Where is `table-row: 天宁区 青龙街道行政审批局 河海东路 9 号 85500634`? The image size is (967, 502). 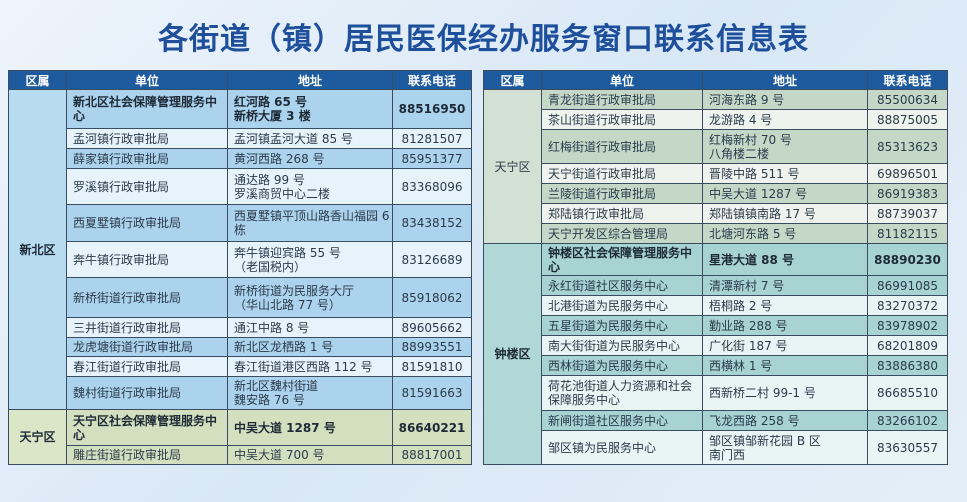
table-row: 天宁区 青龙街道行政审批局 河海东路 9 号 85500634 is located at coordinates (715, 166).